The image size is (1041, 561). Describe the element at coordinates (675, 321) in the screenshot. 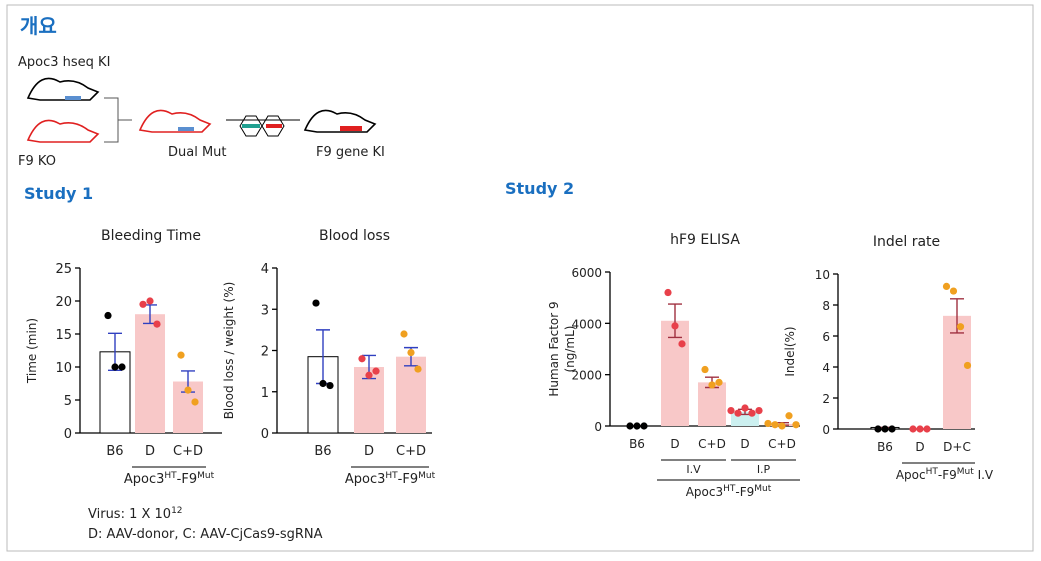

I see `error-bar` at that location.